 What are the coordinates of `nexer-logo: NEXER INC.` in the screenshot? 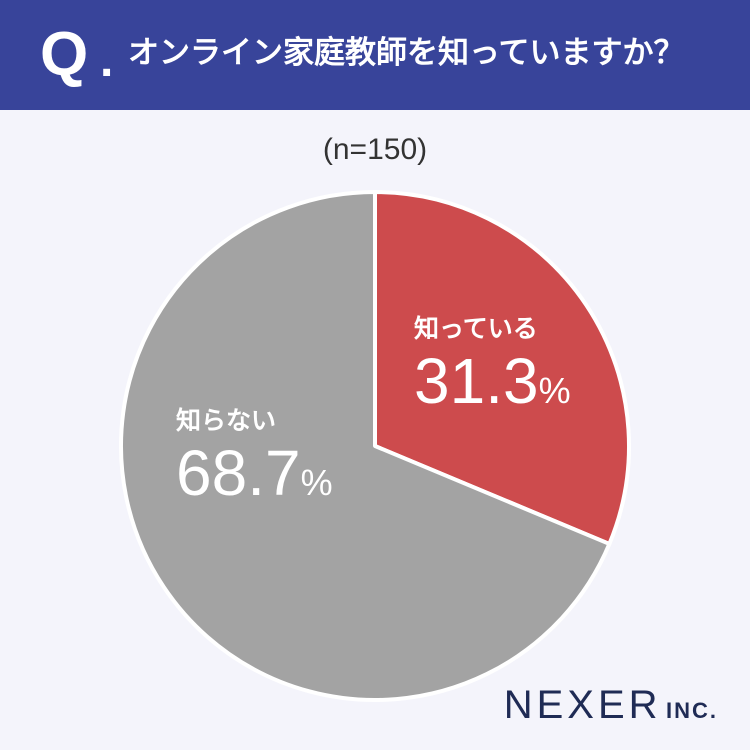 It's located at (611, 705).